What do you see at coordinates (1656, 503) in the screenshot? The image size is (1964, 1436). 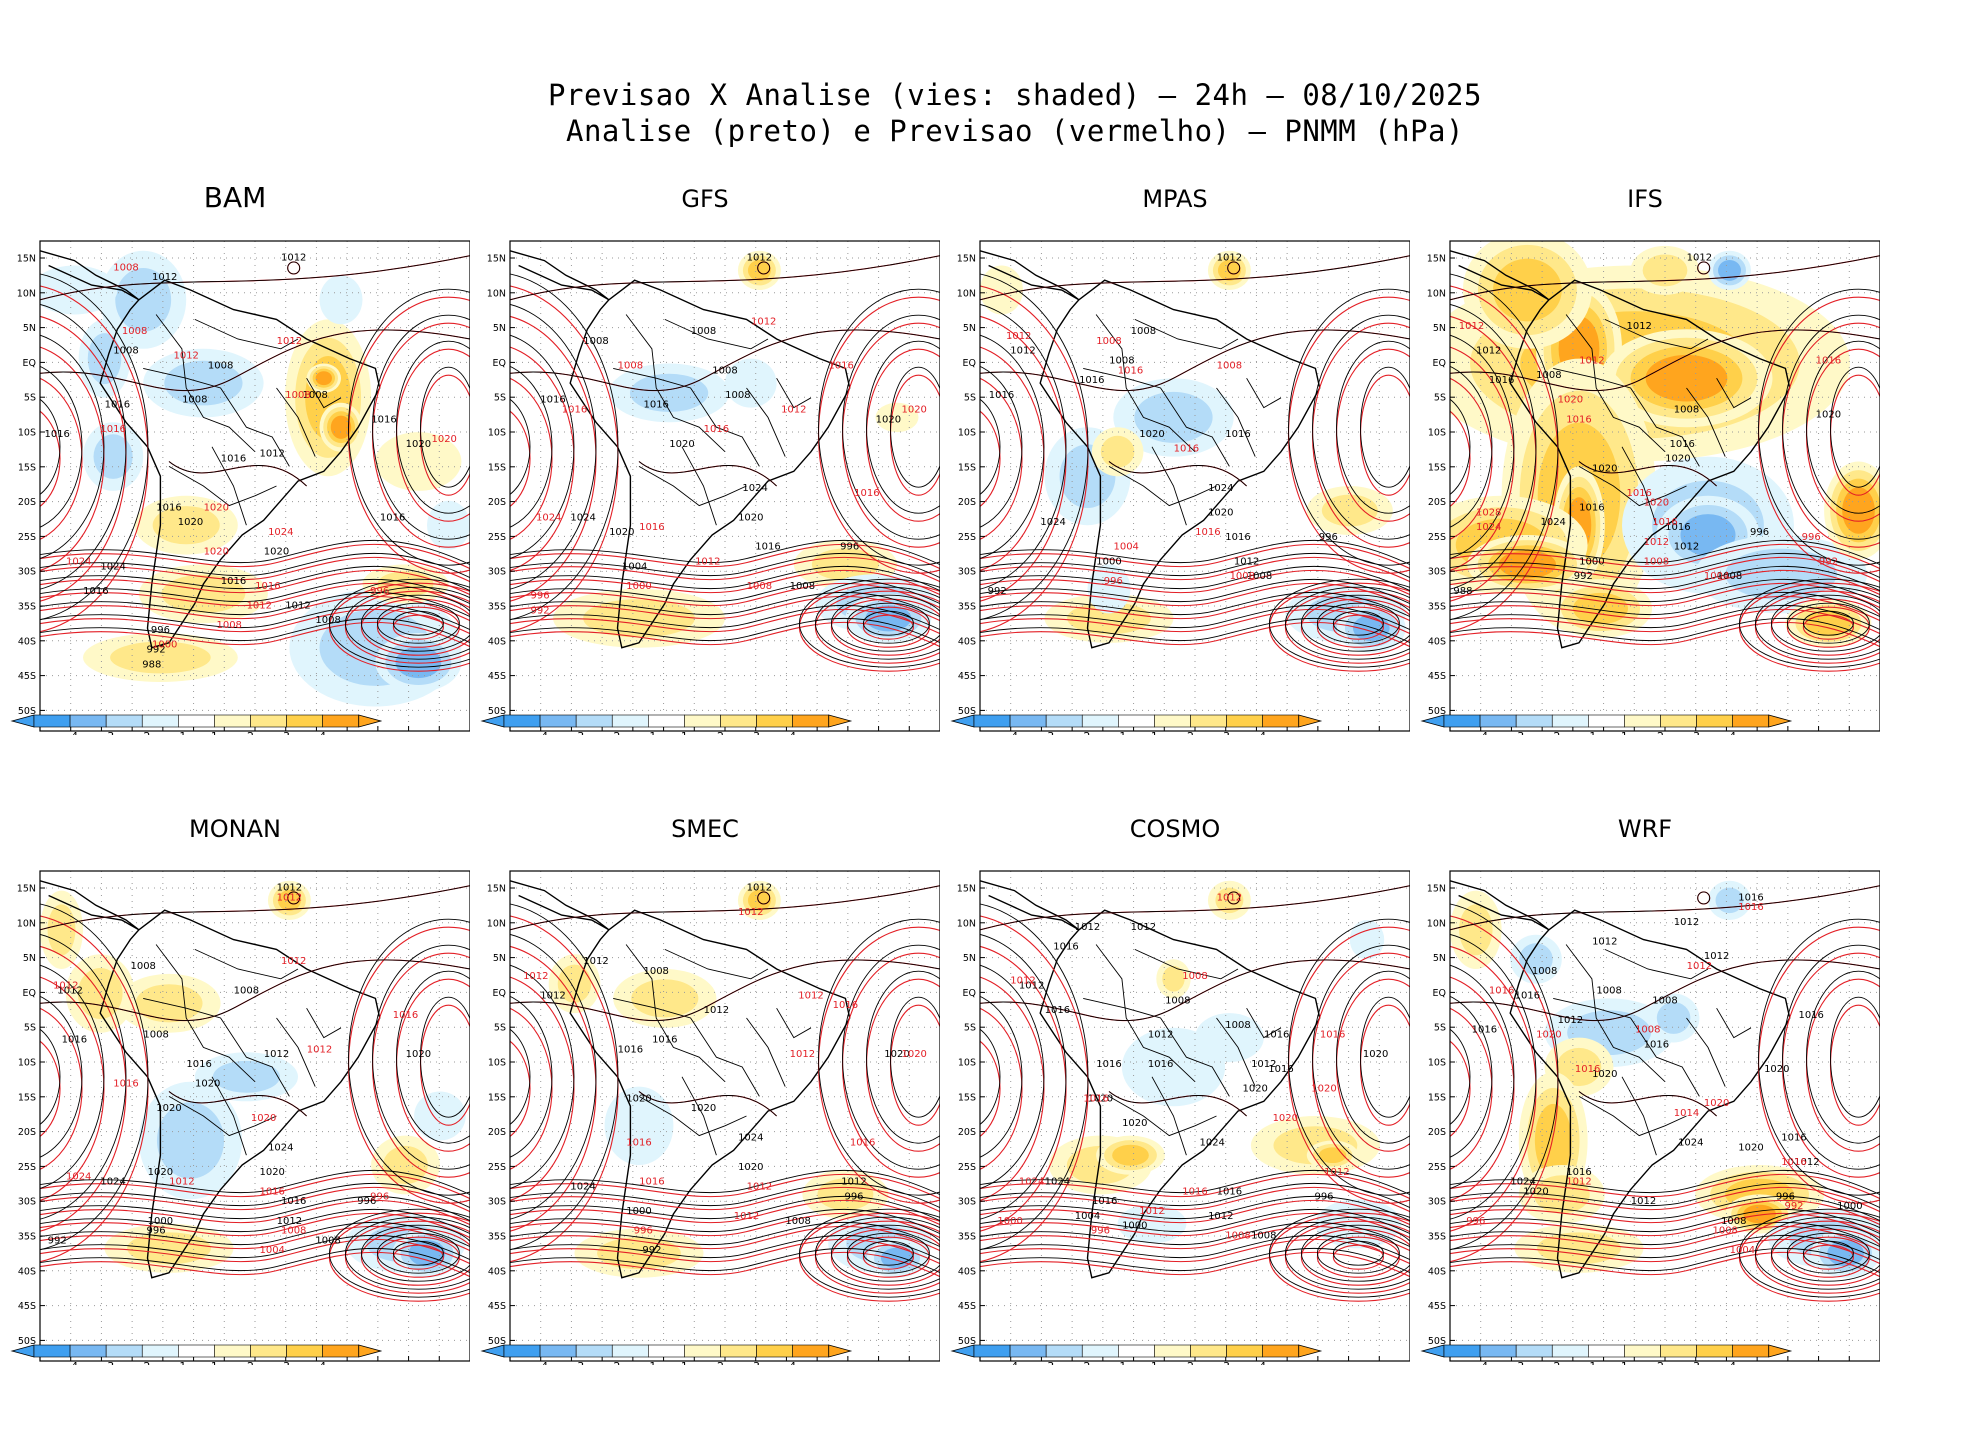 I see `forecast-label: 1020` at bounding box center [1656, 503].